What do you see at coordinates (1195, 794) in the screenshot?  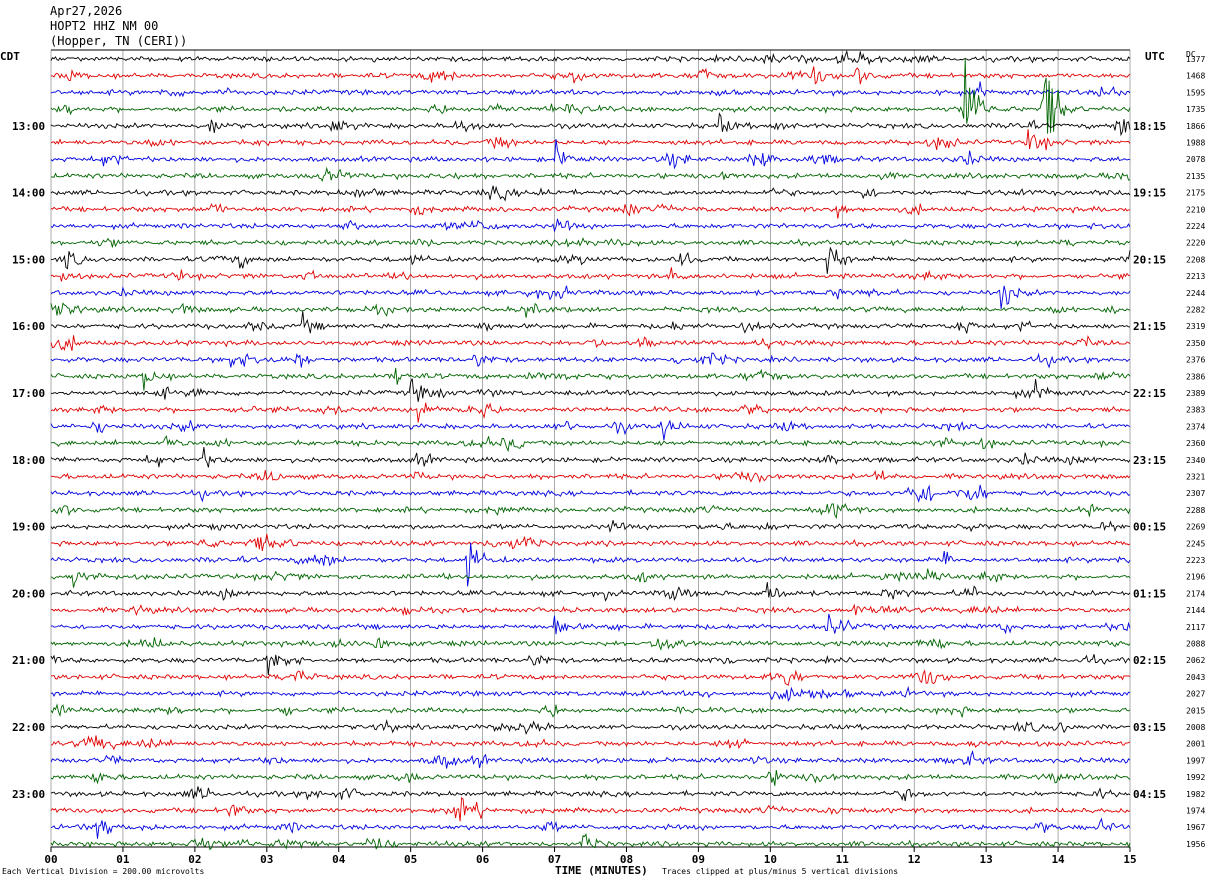 I see `dc-offset-label: 1982` at bounding box center [1195, 794].